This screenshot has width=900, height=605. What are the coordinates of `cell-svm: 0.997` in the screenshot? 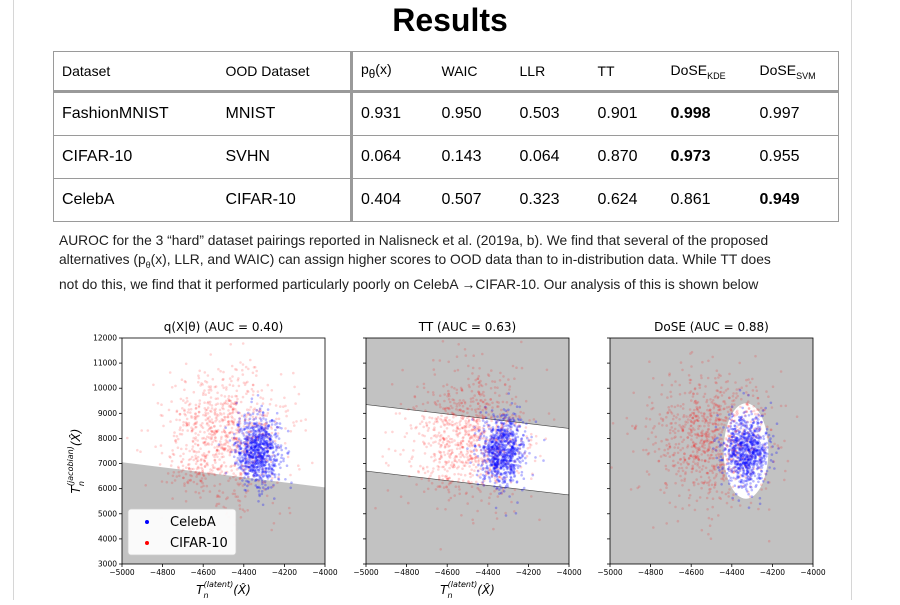 It's located at (795, 113).